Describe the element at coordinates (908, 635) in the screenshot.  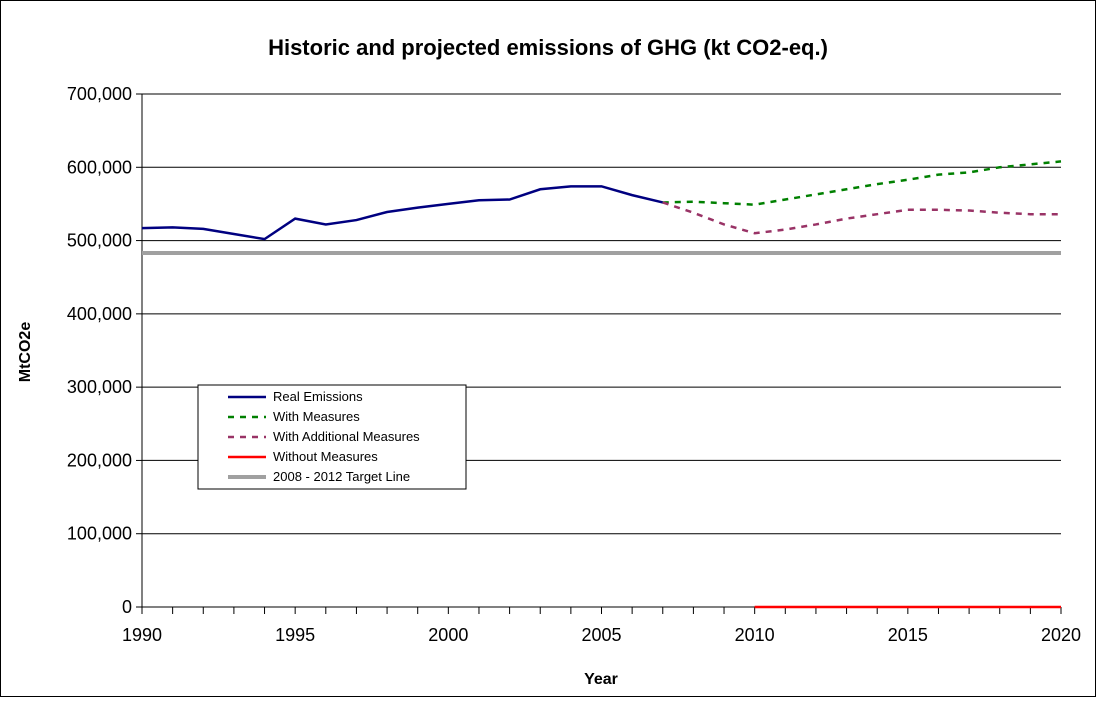
I see `x-tick-label: 2015` at that location.